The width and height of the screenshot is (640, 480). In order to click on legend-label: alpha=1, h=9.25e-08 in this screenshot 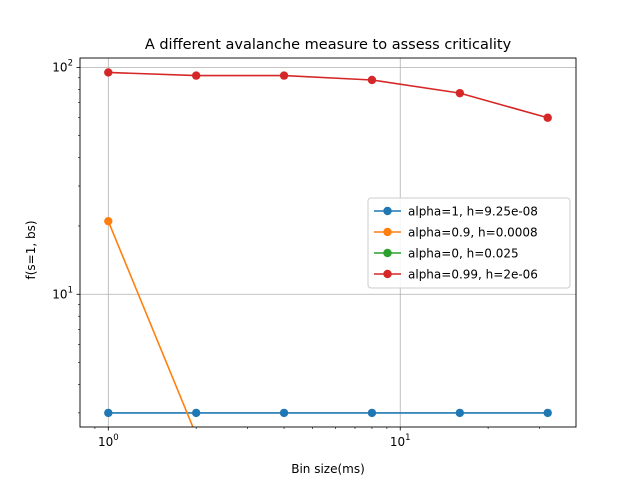, I will do `click(473, 212)`.